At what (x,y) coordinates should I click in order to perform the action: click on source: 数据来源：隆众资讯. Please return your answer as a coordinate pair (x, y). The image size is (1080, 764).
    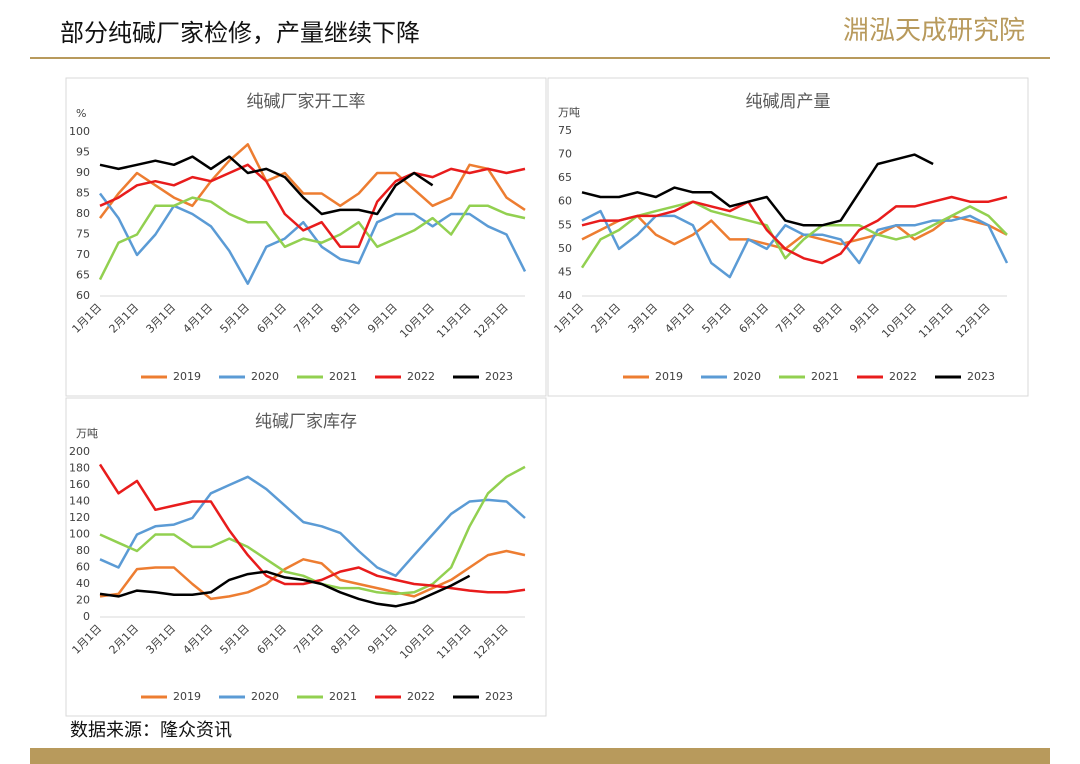
    Looking at the image, I should click on (151, 730).